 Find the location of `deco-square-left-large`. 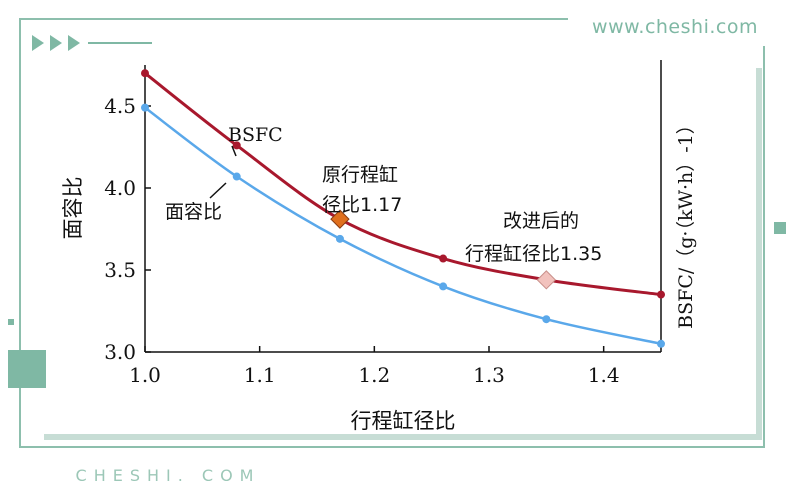

deco-square-left-large is located at coordinates (27, 369).